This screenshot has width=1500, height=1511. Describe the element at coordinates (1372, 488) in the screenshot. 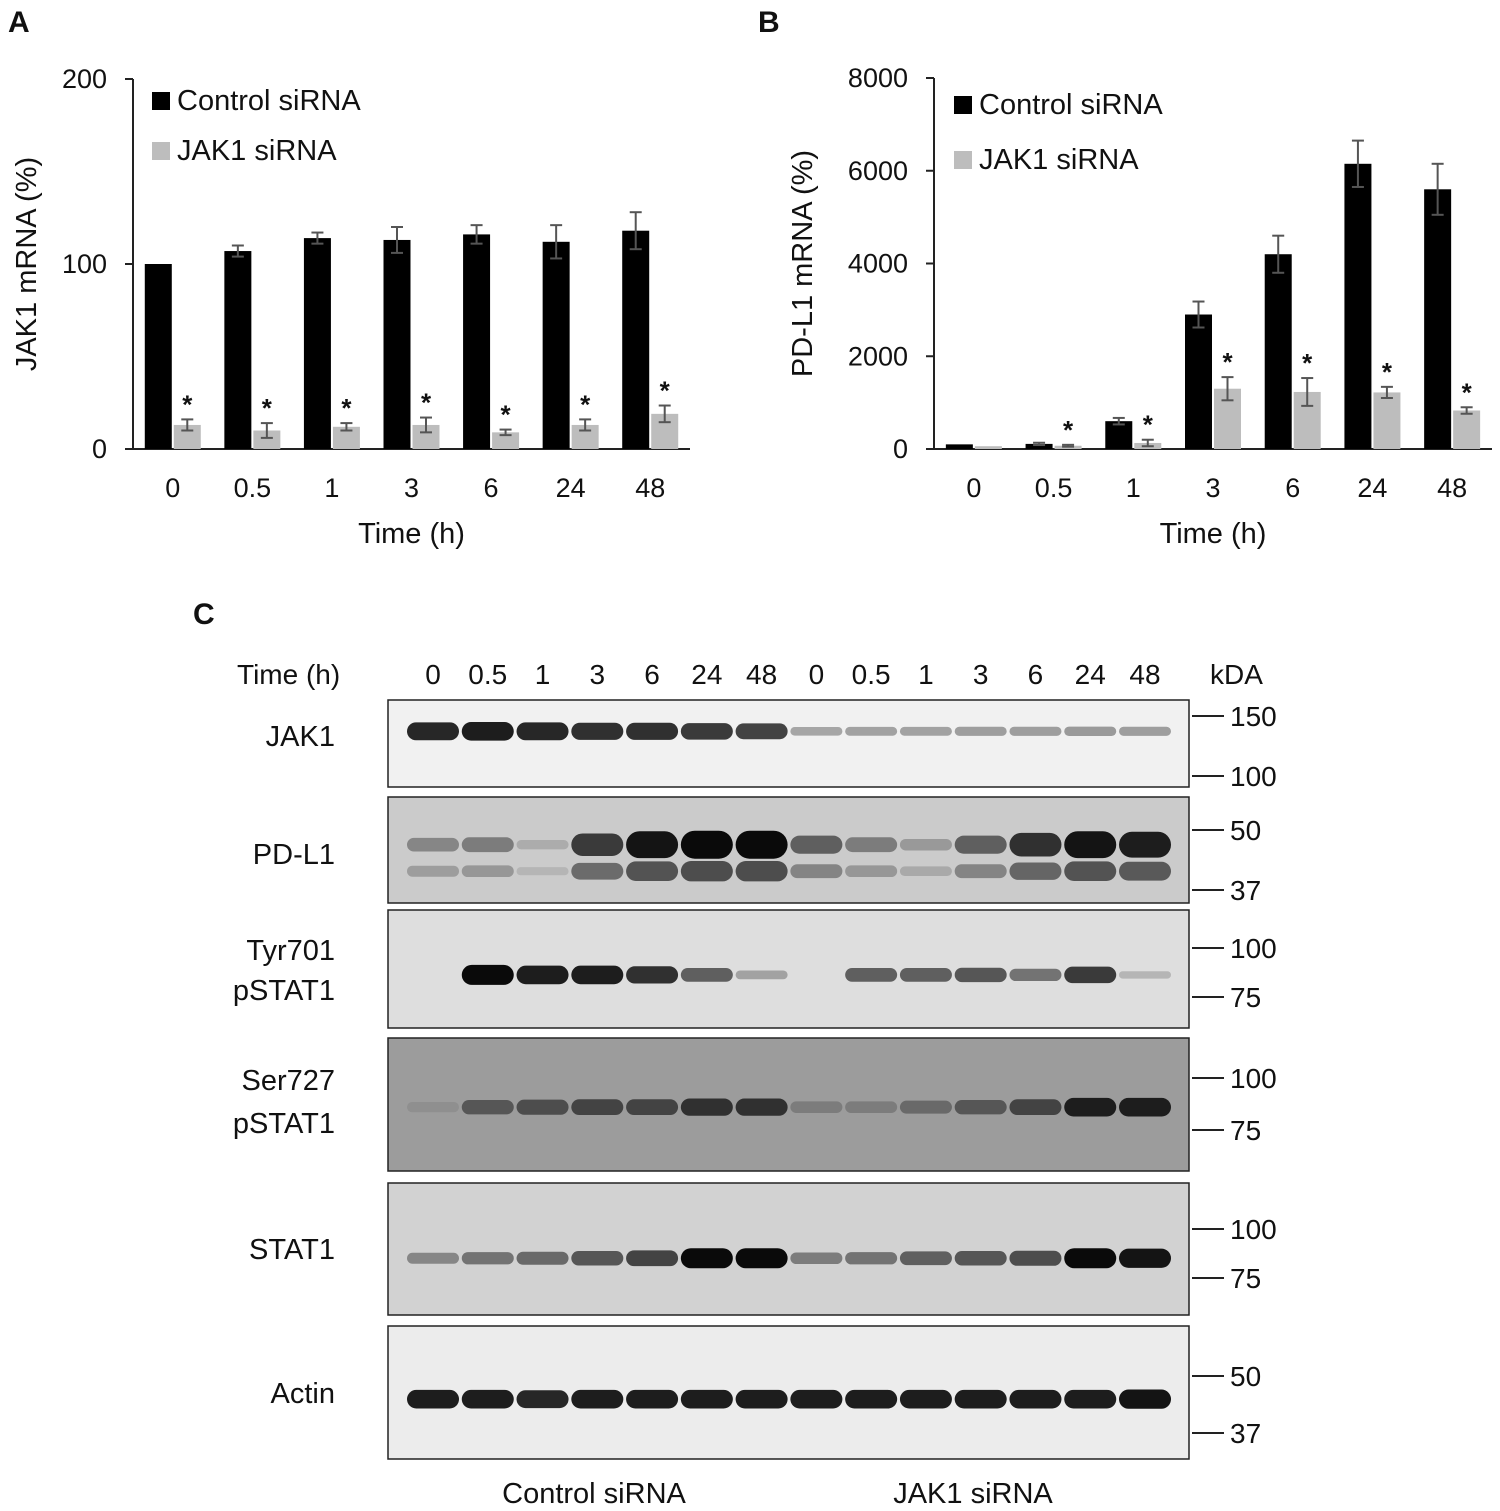

I see `x-tick-label: 24` at that location.